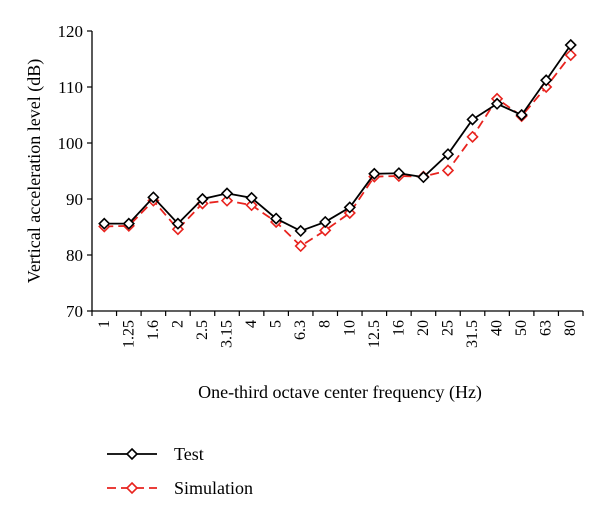 This screenshot has width=600, height=516. I want to click on y-ticks: 70 80 90 100 110 120, so click(75, 171).